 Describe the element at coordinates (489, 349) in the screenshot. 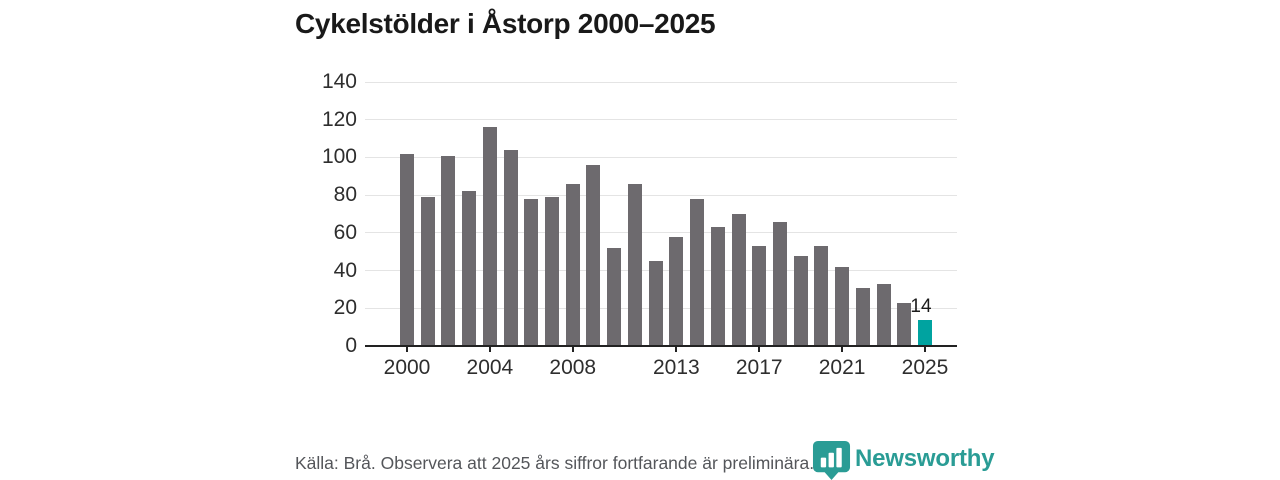

I see `x-tick-2004` at that location.